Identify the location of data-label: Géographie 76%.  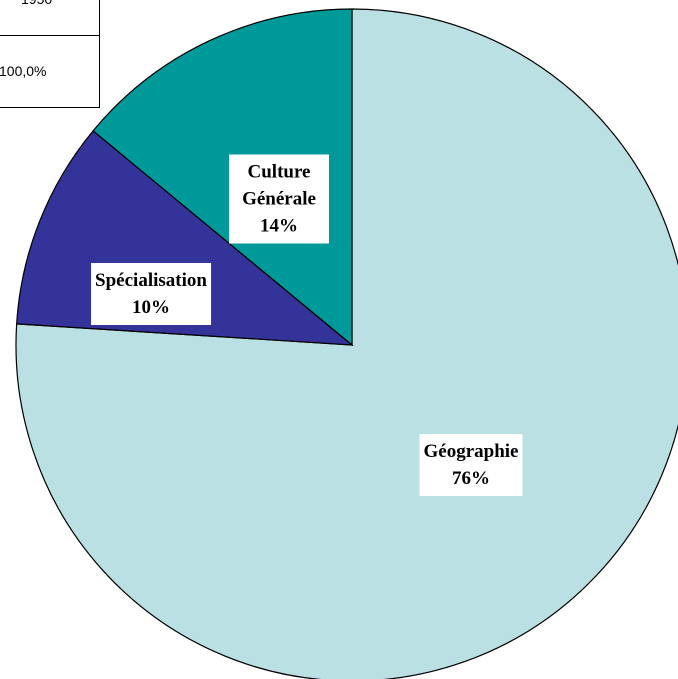
(471, 465).